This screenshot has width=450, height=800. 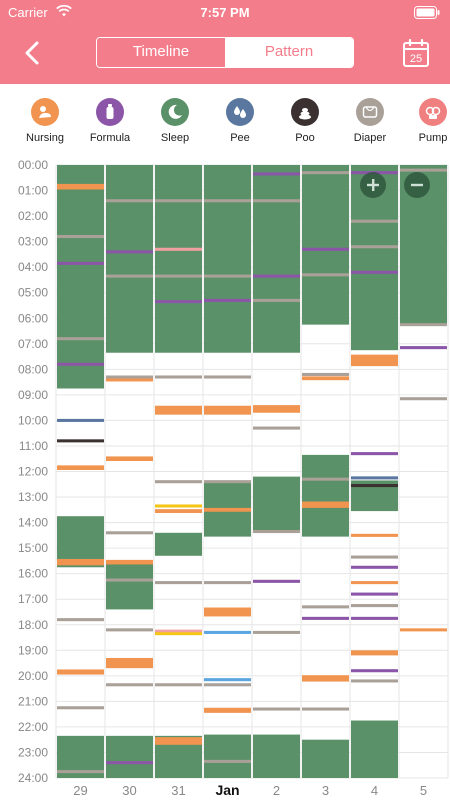 What do you see at coordinates (178, 790) in the screenshot?
I see `day-label: 31` at bounding box center [178, 790].